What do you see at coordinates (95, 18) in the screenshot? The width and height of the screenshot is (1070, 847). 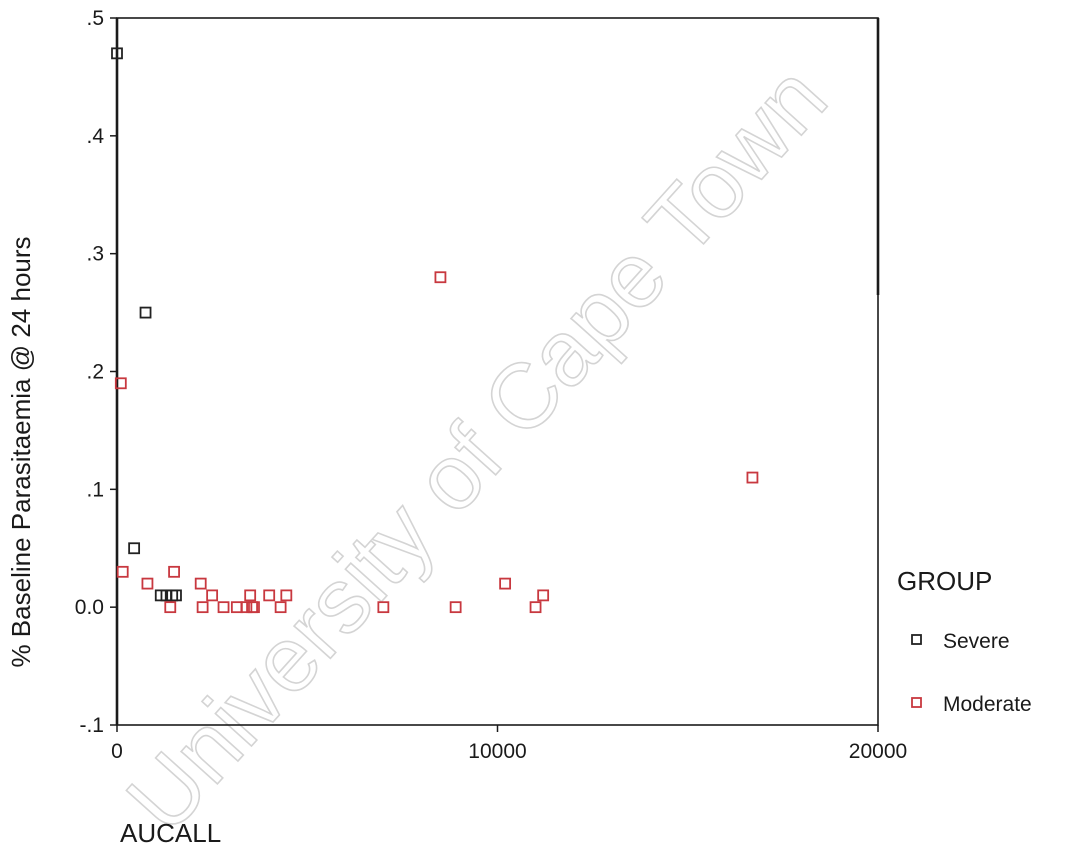 I see `y-tick-label: .5` at bounding box center [95, 18].